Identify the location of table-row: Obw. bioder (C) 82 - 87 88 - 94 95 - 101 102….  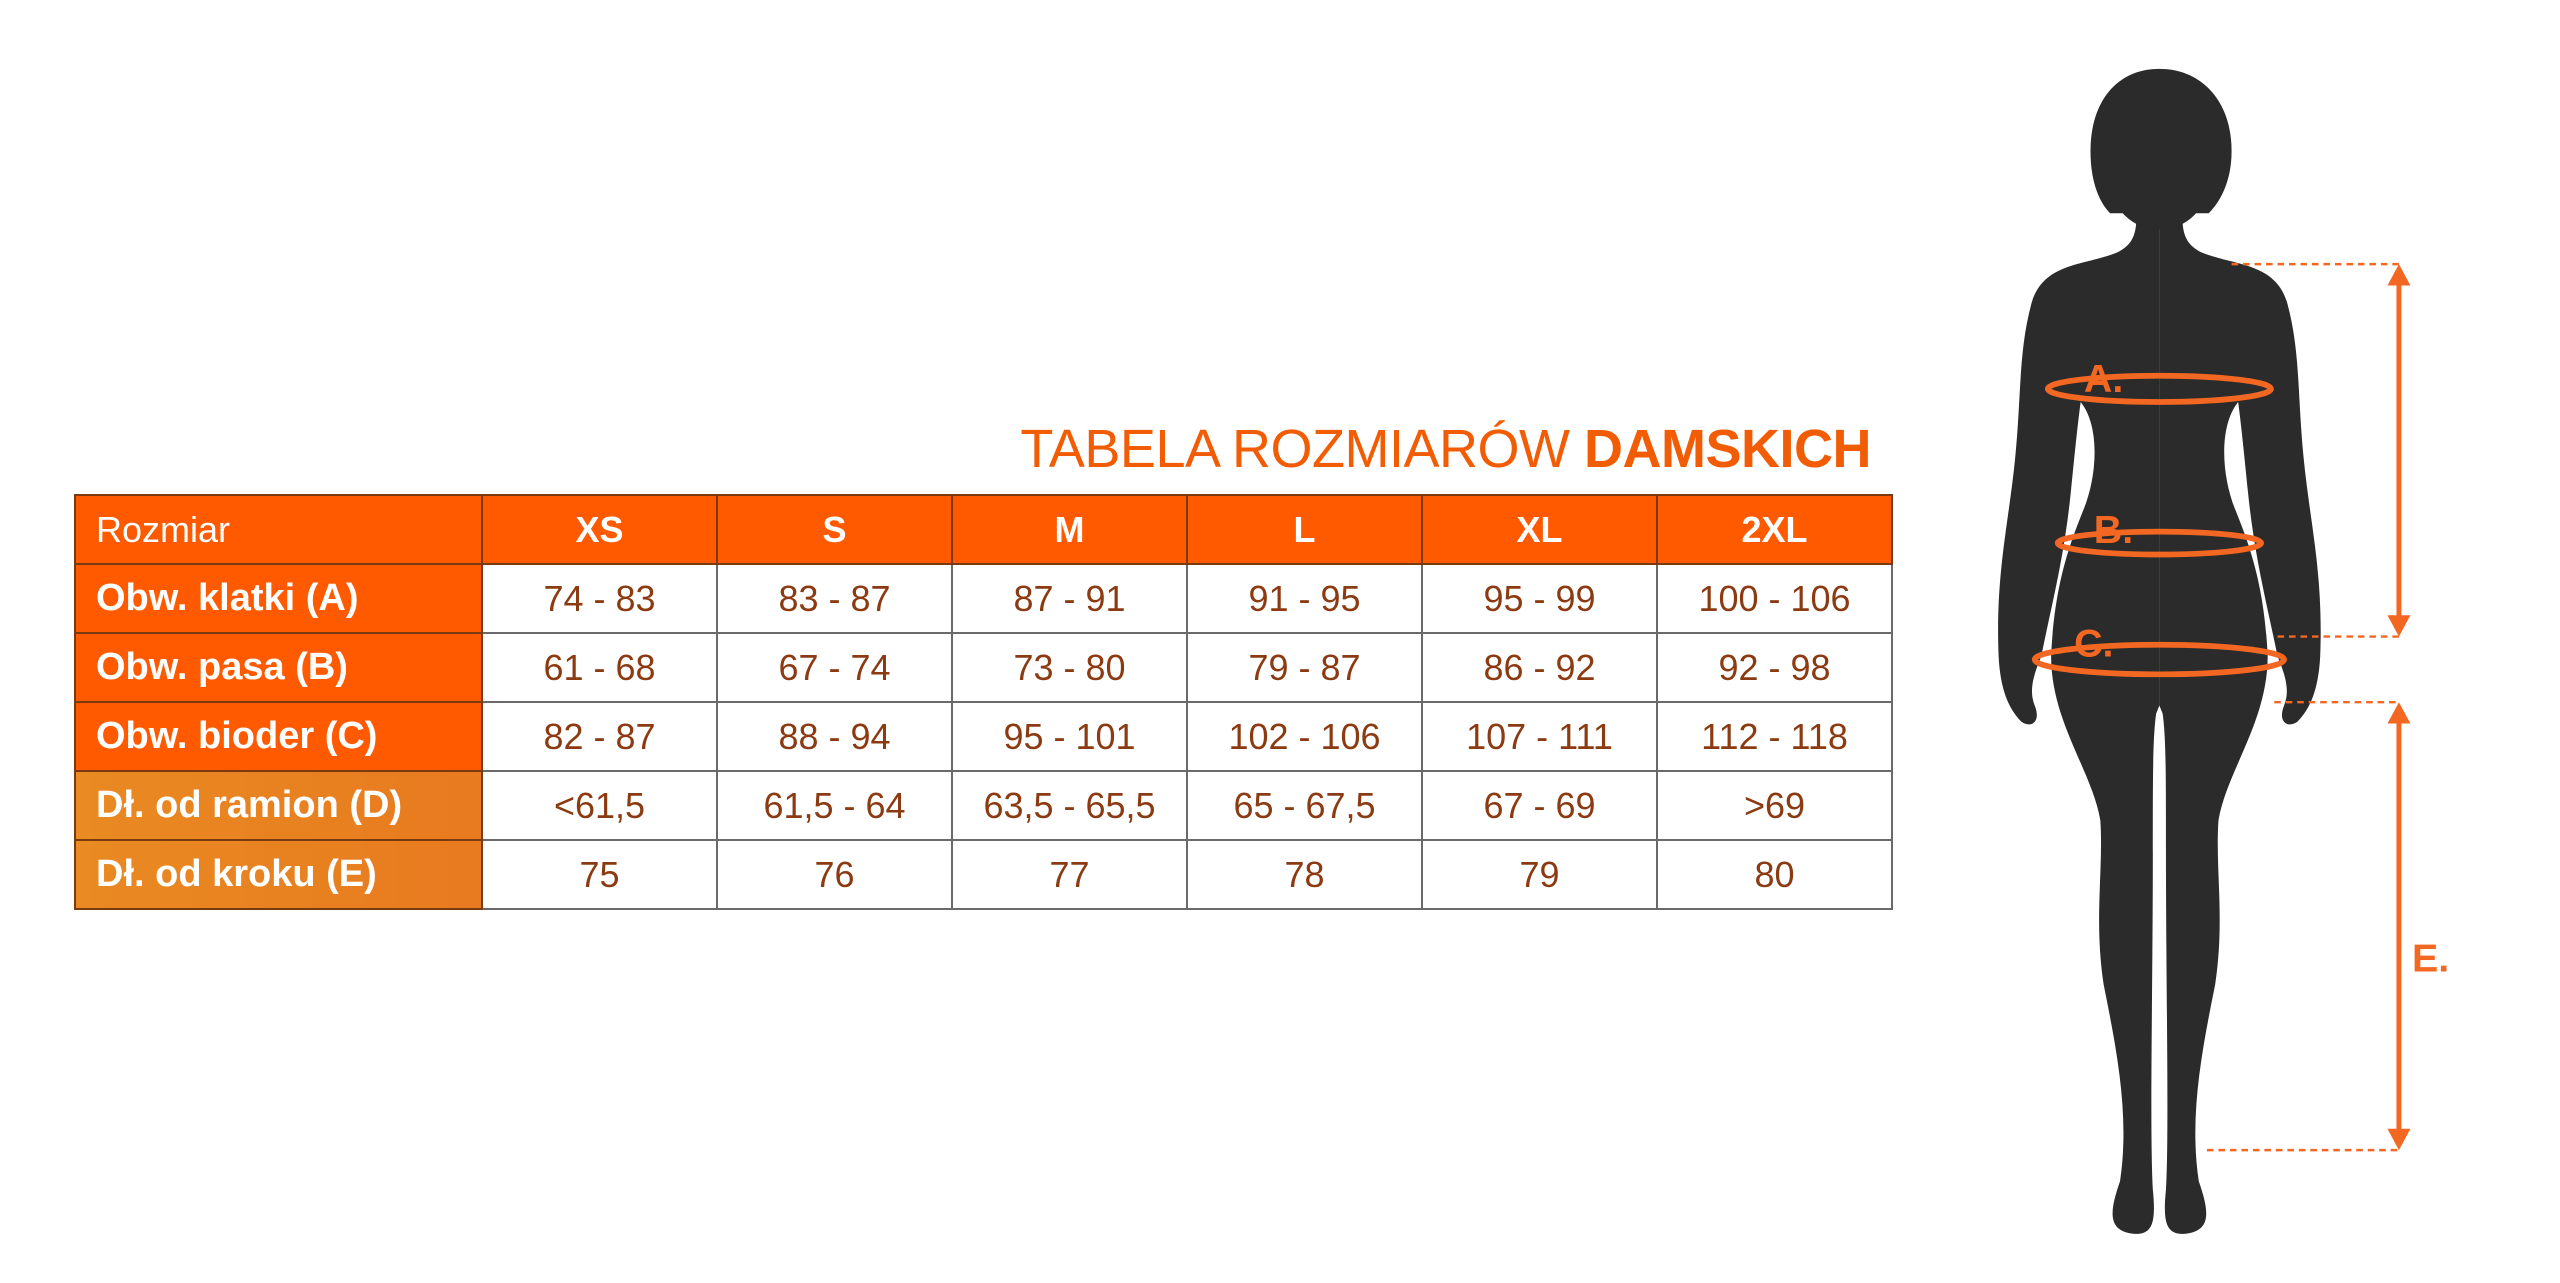
(983, 736).